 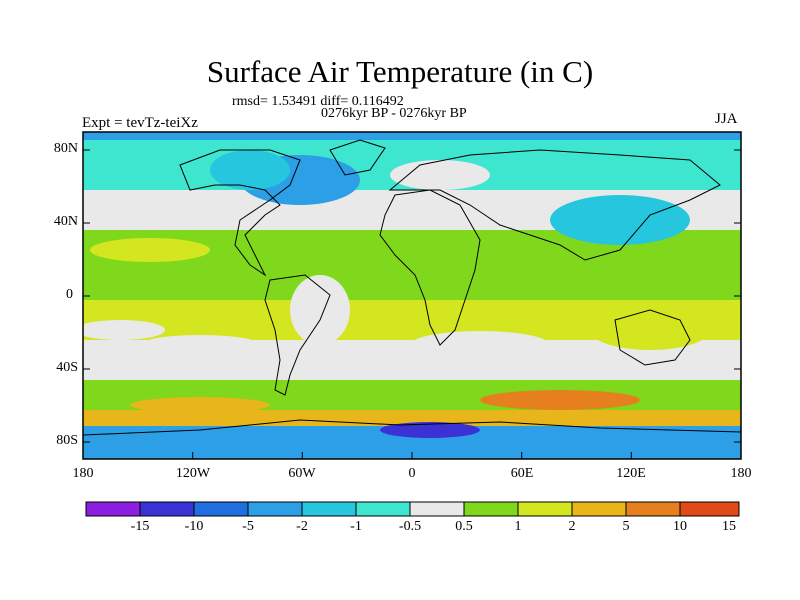 What do you see at coordinates (240, 213) in the screenshot?
I see `coast-north-america` at bounding box center [240, 213].